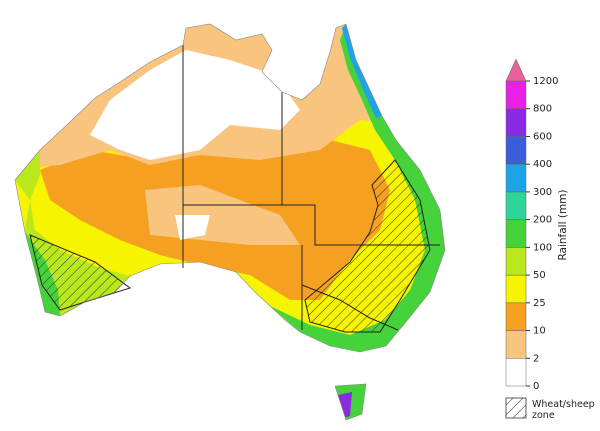 This screenshot has height=431, width=600. Describe the element at coordinates (563, 410) in the screenshot. I see `hatch-label: Wheat/sheep zone` at that location.